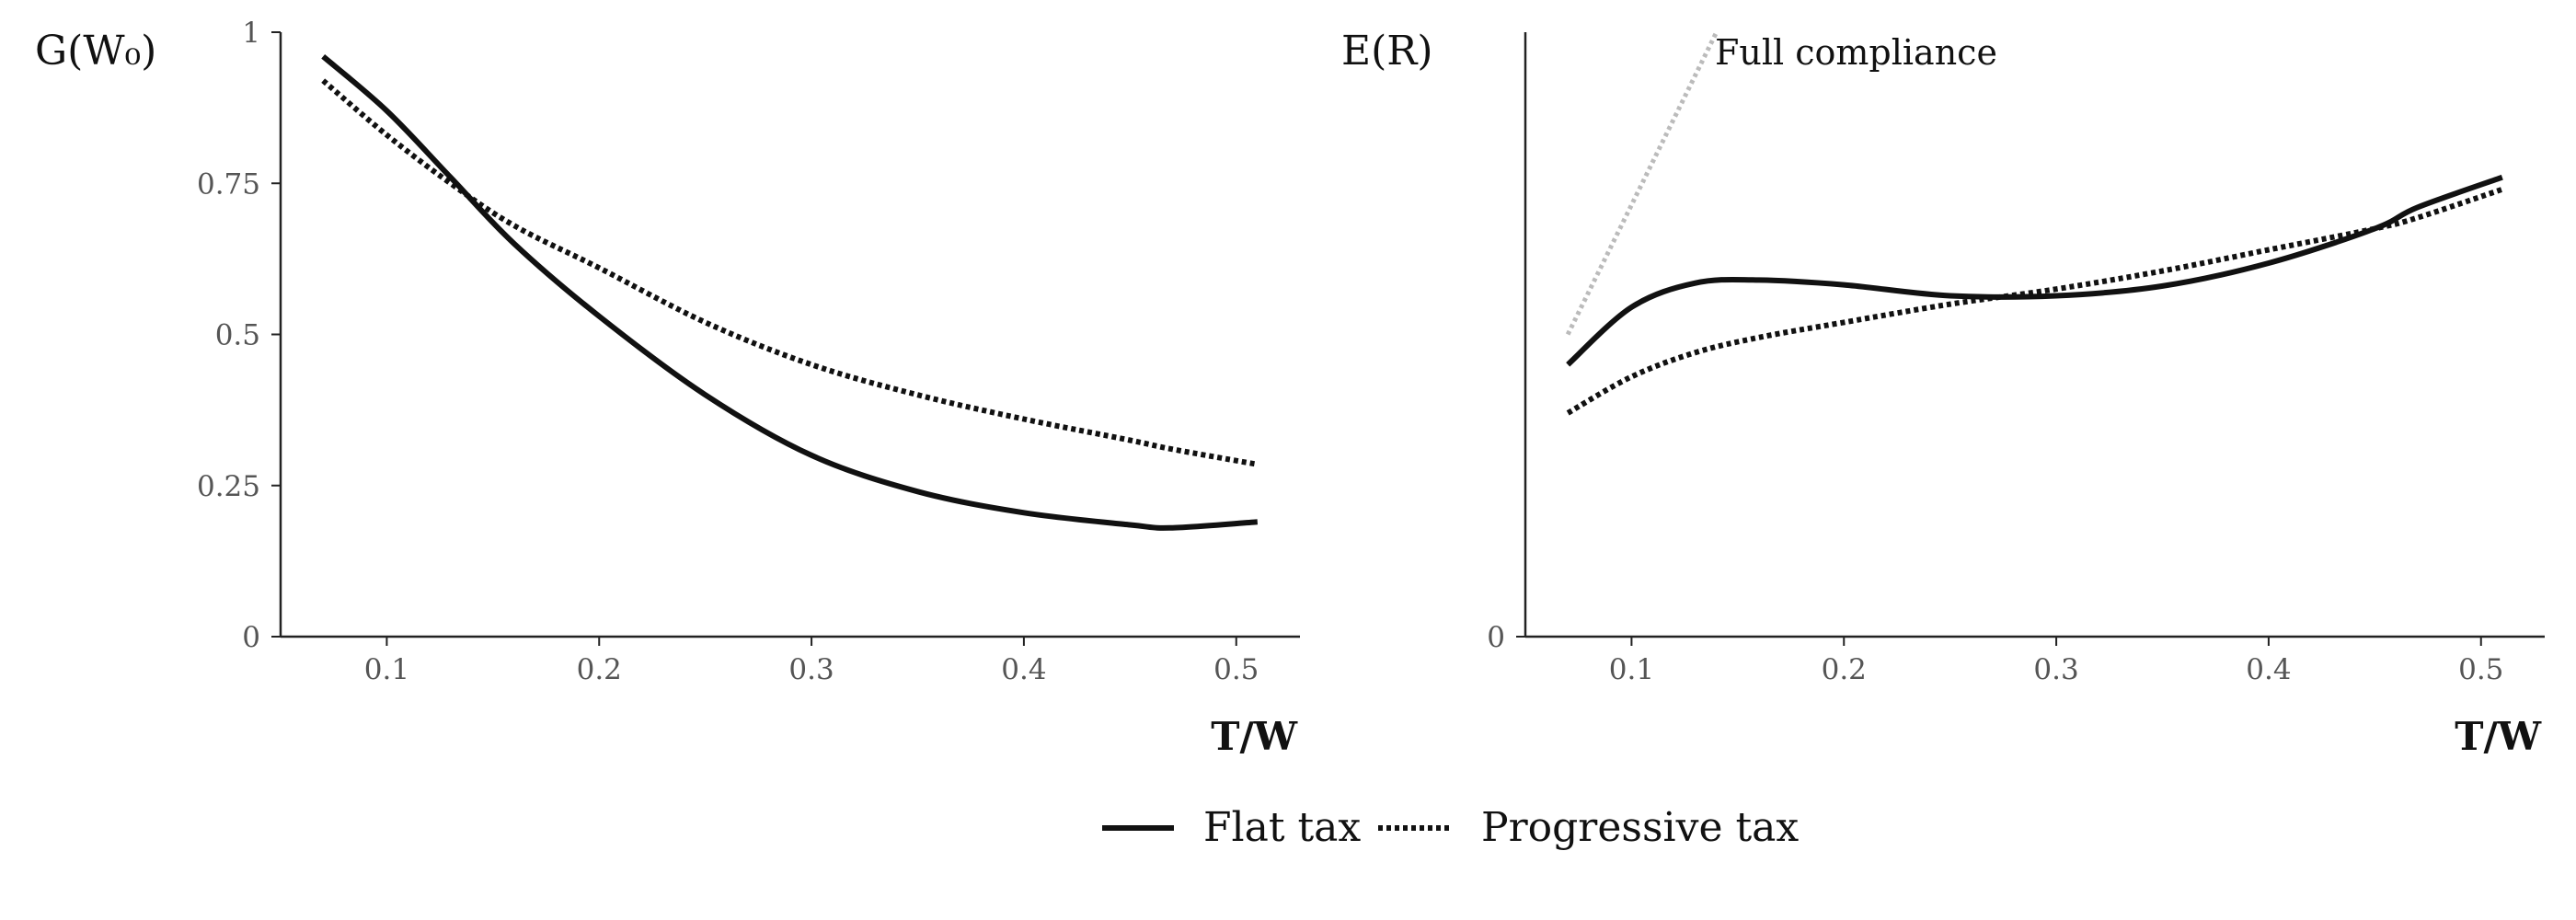  I want to click on y-tick-label: 0.25, so click(228, 486).